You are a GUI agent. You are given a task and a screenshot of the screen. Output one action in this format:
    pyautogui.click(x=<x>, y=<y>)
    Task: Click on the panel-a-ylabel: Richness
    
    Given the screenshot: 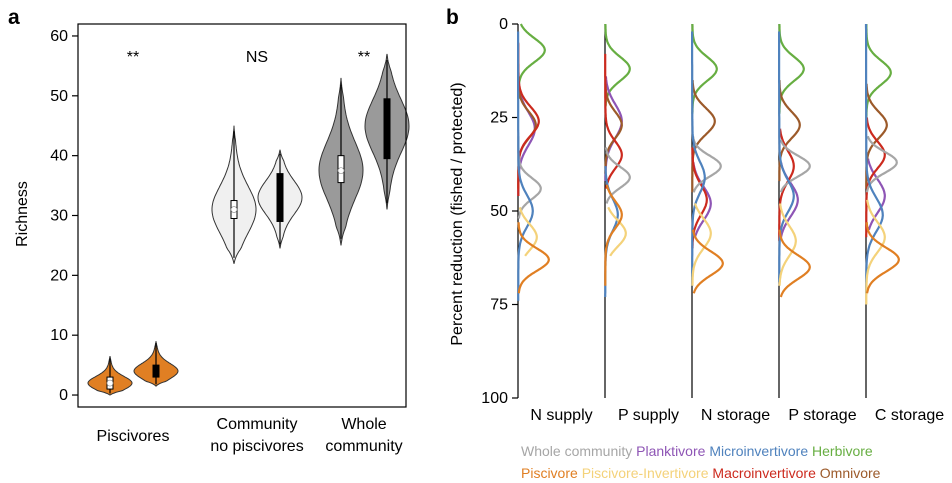 What is the action you would take?
    pyautogui.click(x=22, y=214)
    